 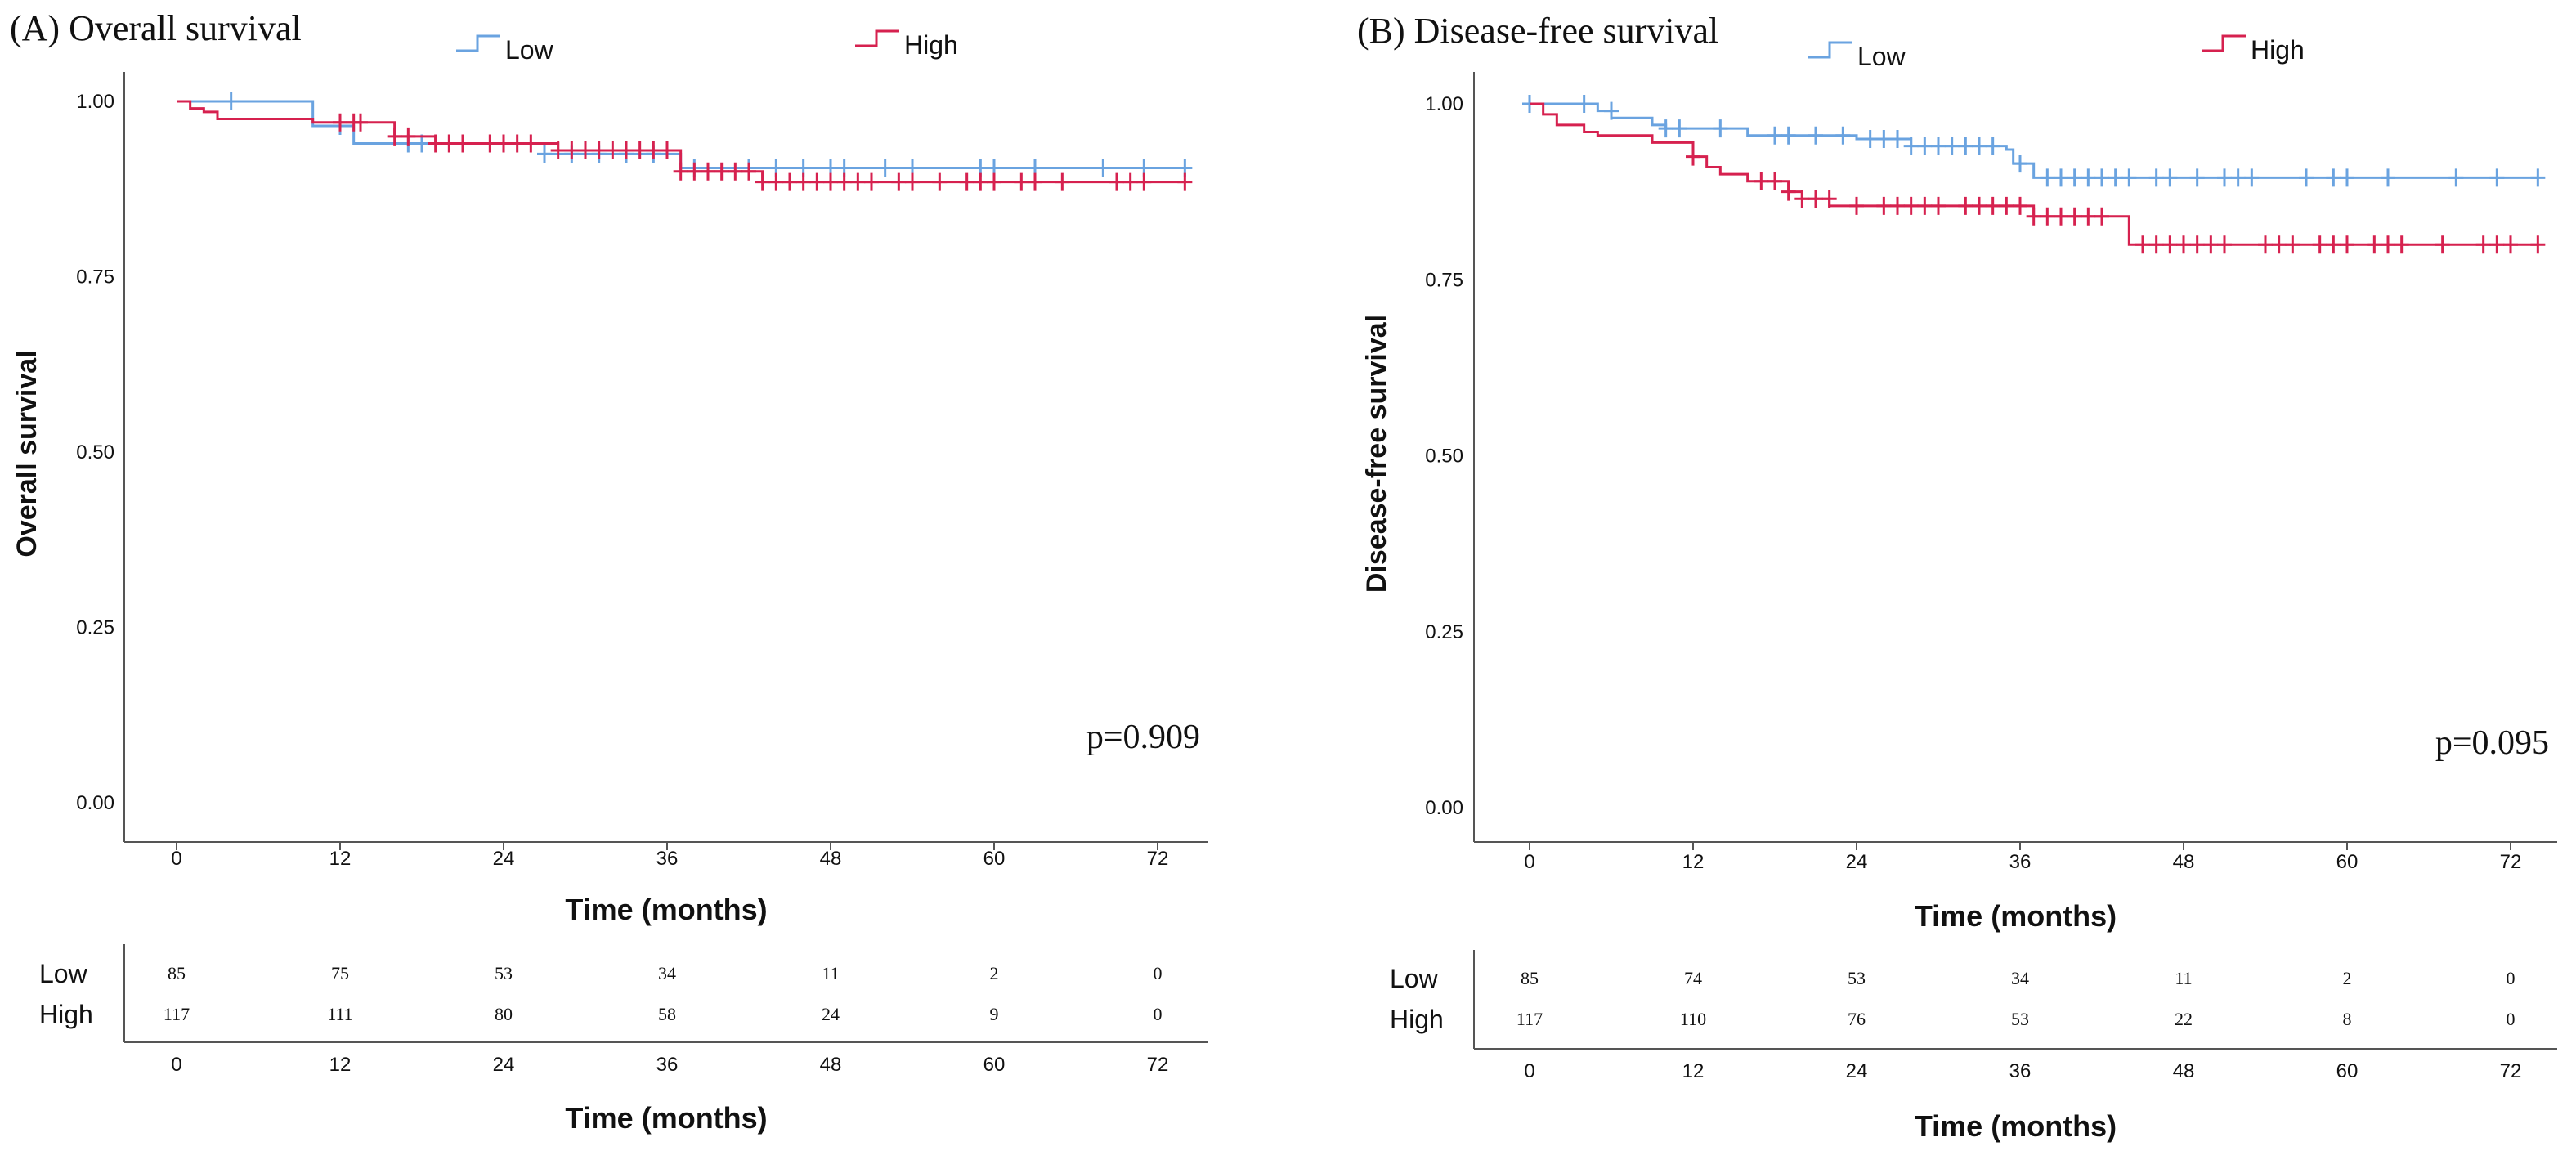 What do you see at coordinates (1444, 457) in the screenshot?
I see `y-tick-label: 0.50` at bounding box center [1444, 457].